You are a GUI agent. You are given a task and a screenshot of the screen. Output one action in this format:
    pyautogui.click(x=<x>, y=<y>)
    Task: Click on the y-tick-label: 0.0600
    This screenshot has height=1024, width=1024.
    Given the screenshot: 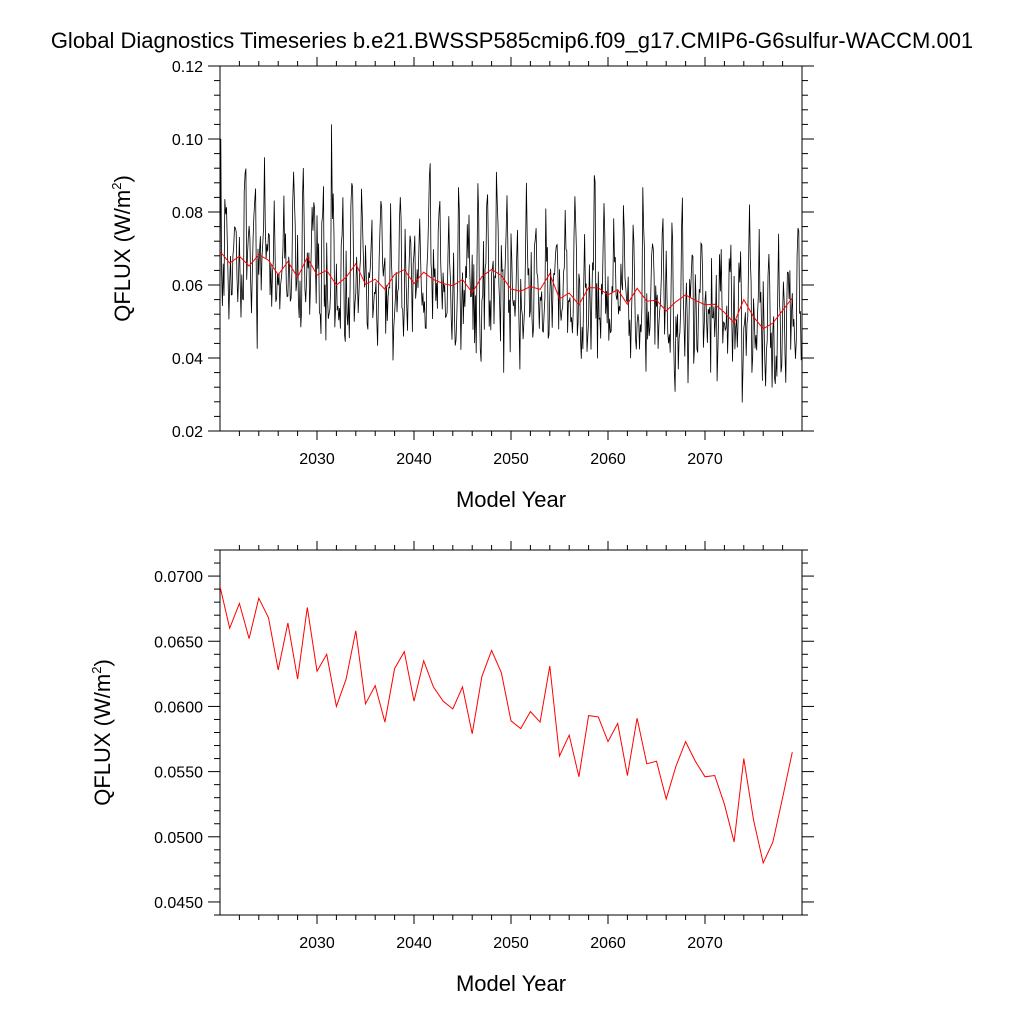 What is the action you would take?
    pyautogui.click(x=178, y=707)
    